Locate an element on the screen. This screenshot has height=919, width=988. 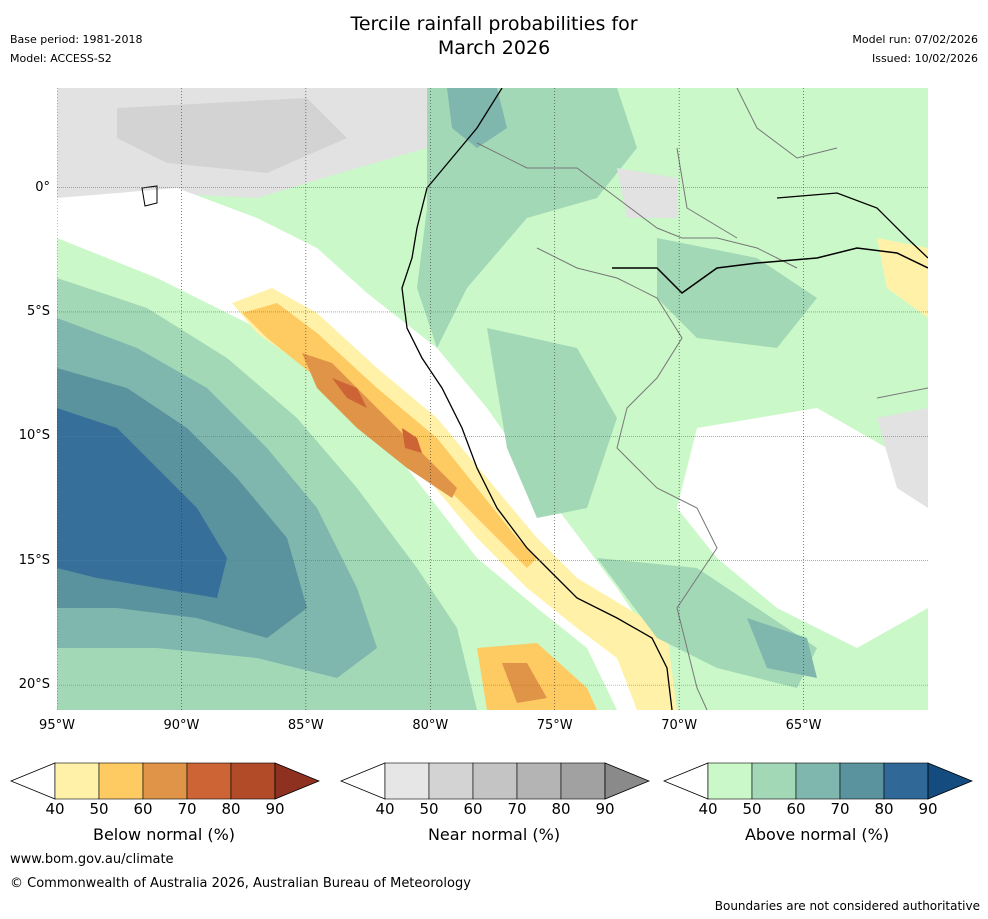
model-run: Model run: 07/02/2026 is located at coordinates (915, 39).